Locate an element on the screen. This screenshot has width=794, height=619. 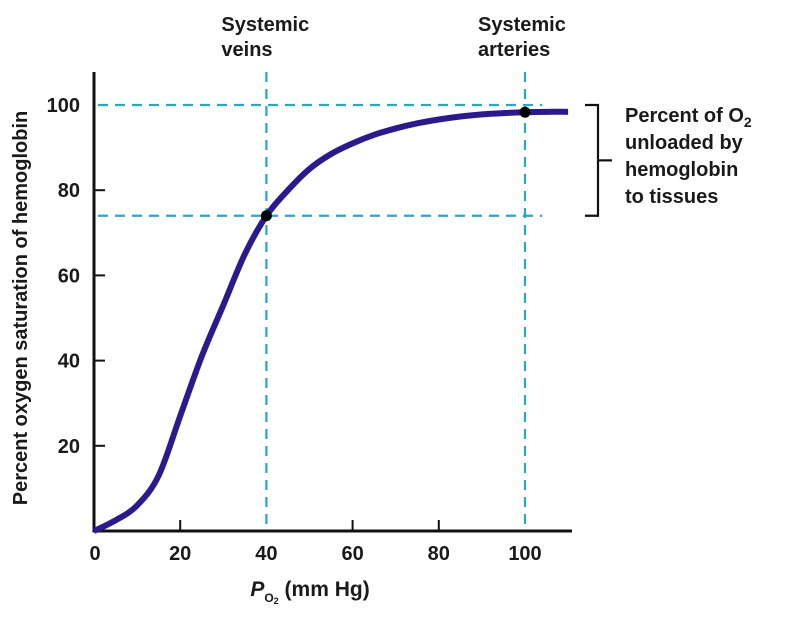
x-axis-label-subscript: O is located at coordinates (268, 598).